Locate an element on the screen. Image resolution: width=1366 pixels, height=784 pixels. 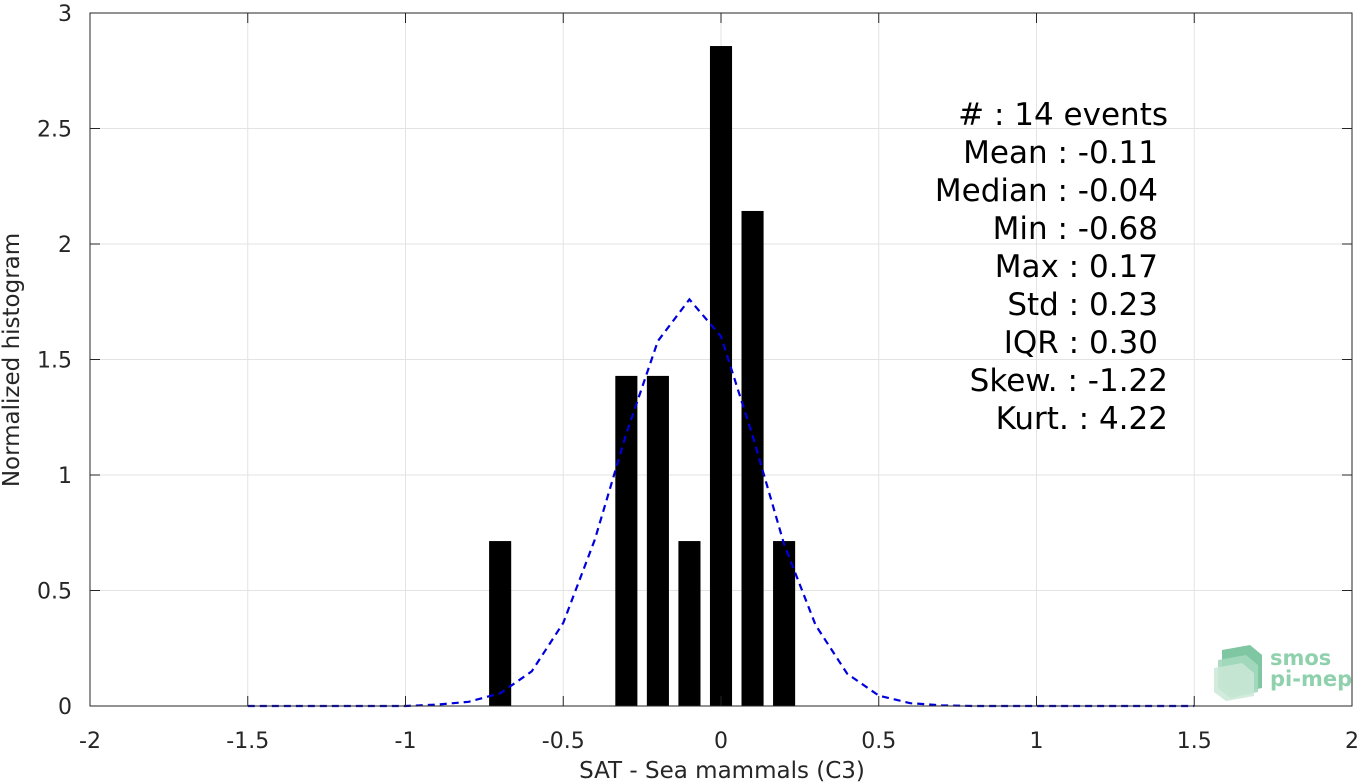
logo-text-smos: smos is located at coordinates (1300, 658).